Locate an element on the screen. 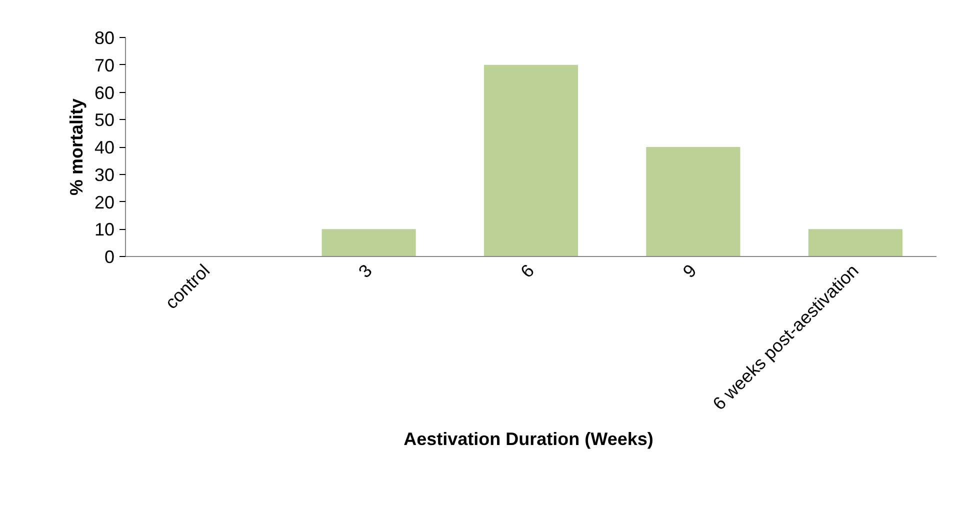  y-tick-label: 20 is located at coordinates (104, 202).